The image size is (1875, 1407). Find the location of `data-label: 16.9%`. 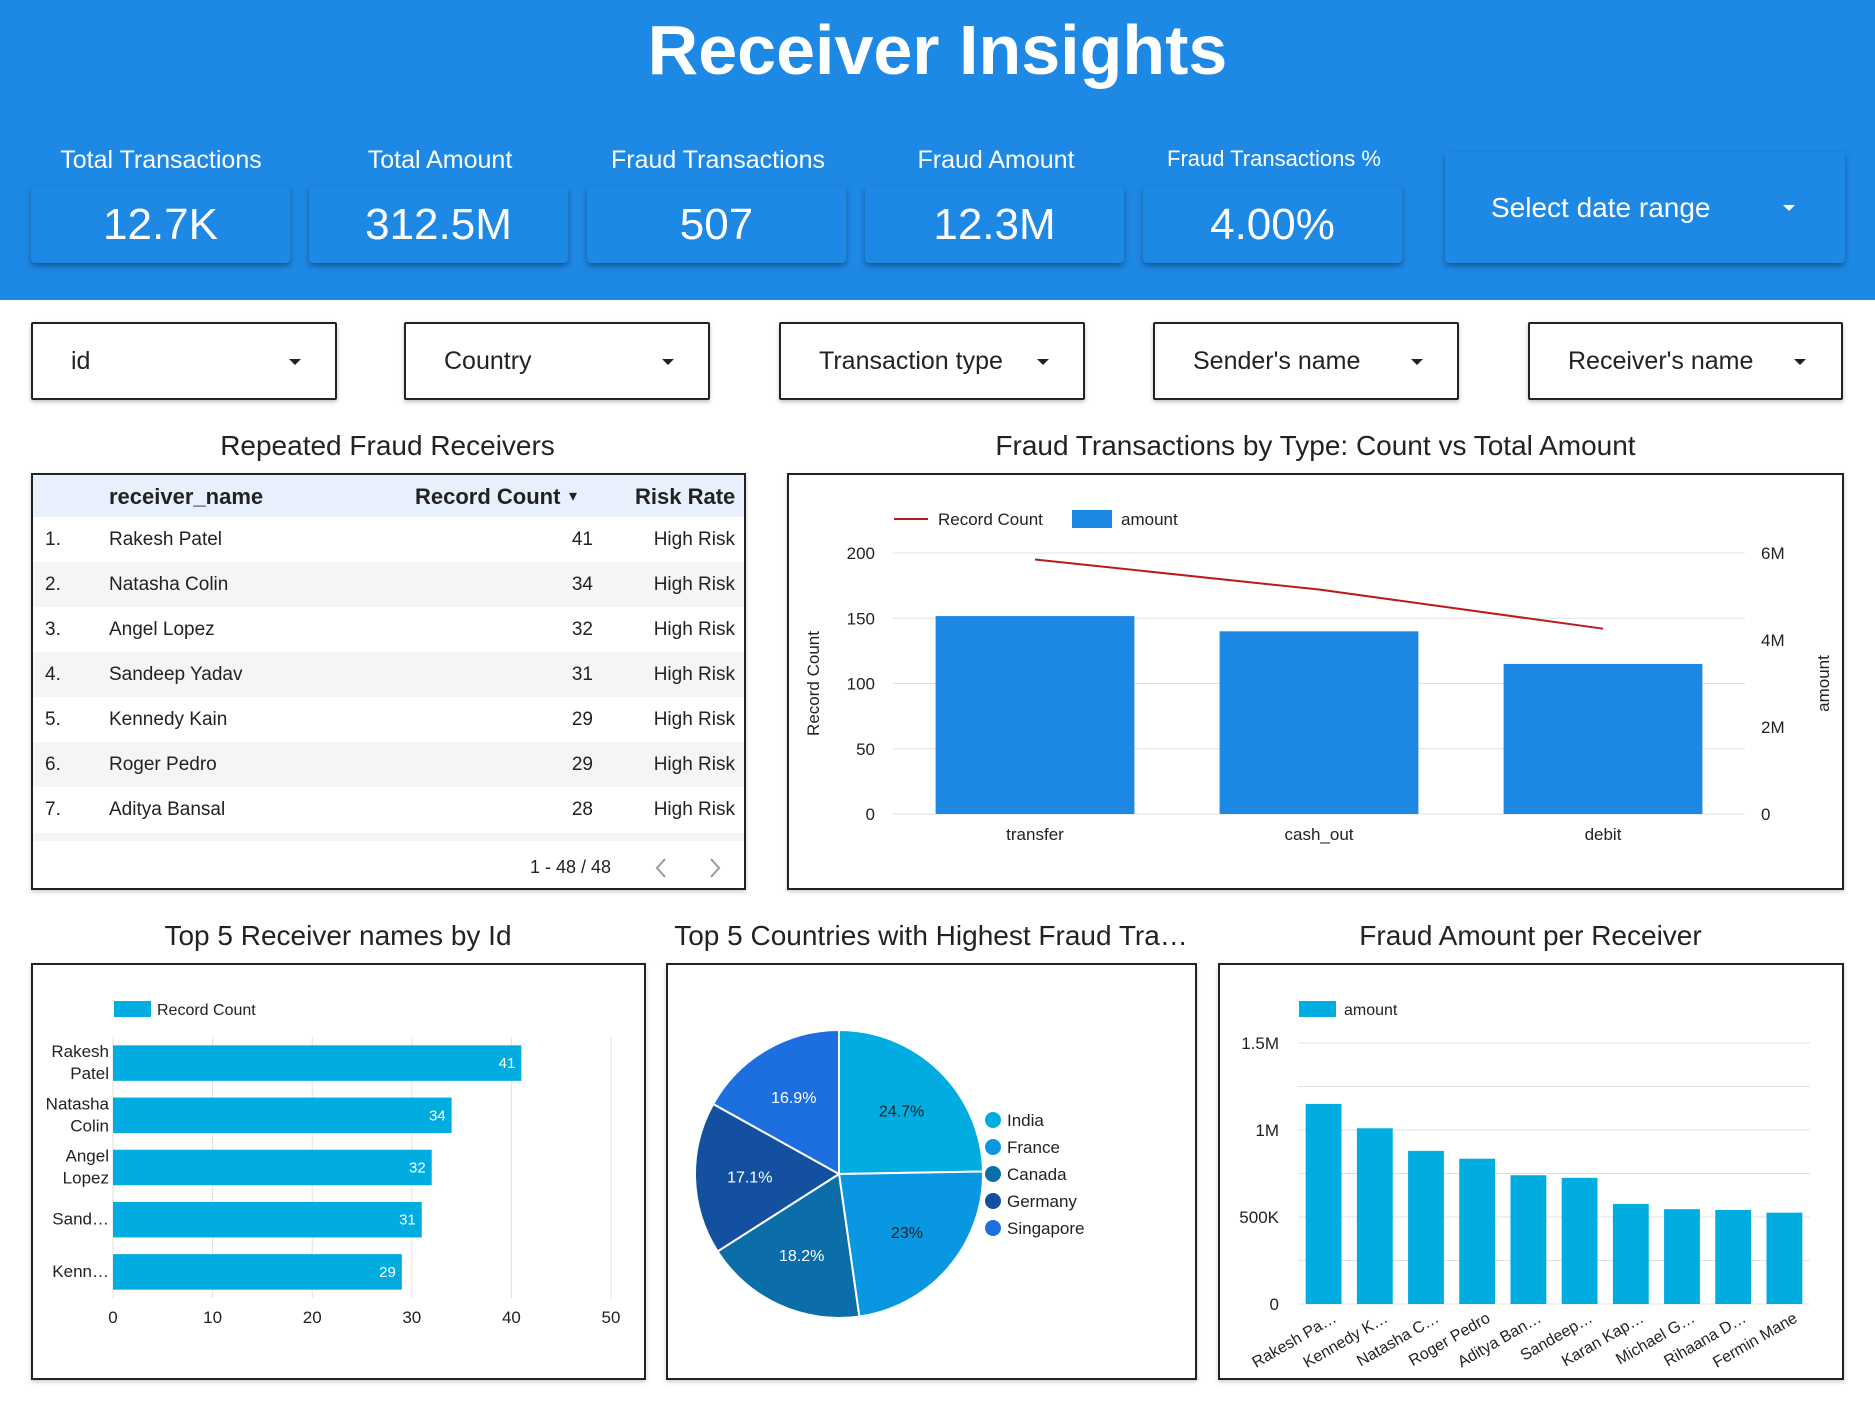

data-label: 16.9% is located at coordinates (793, 1098).